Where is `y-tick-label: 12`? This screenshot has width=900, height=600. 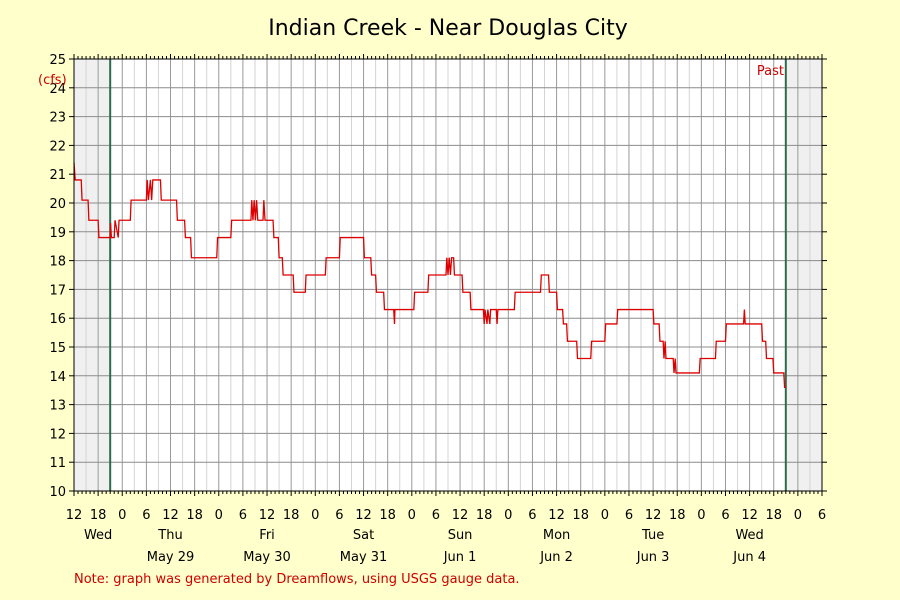
y-tick-label: 12 is located at coordinates (57, 434).